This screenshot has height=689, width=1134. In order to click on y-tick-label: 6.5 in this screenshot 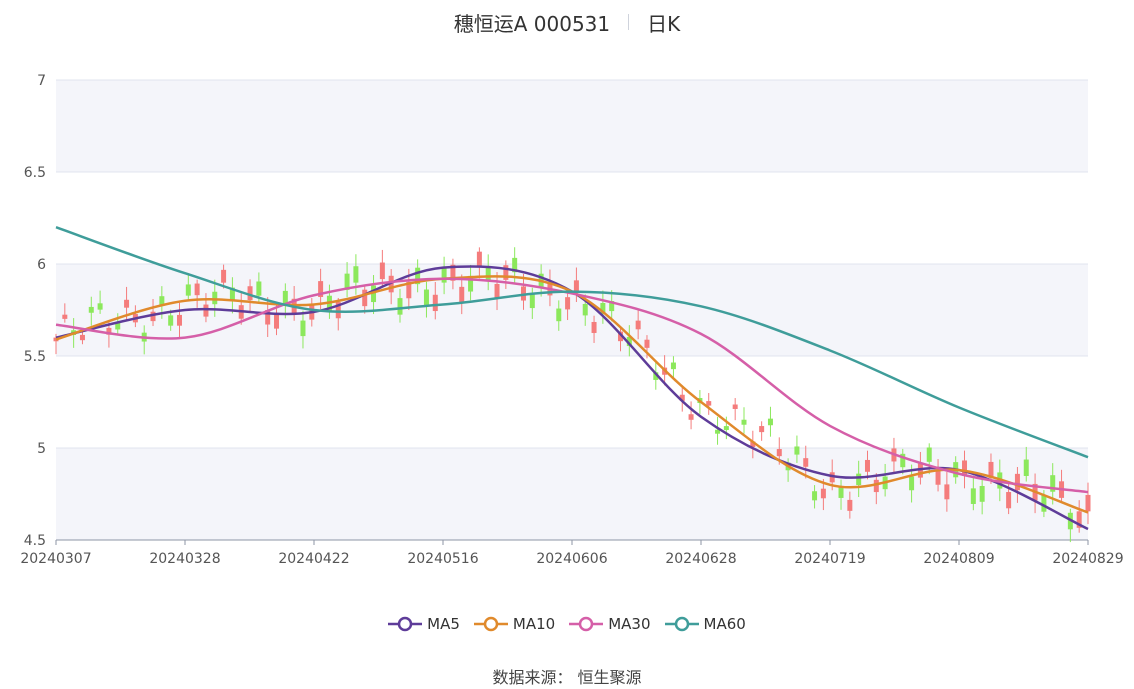, I will do `click(35, 173)`.